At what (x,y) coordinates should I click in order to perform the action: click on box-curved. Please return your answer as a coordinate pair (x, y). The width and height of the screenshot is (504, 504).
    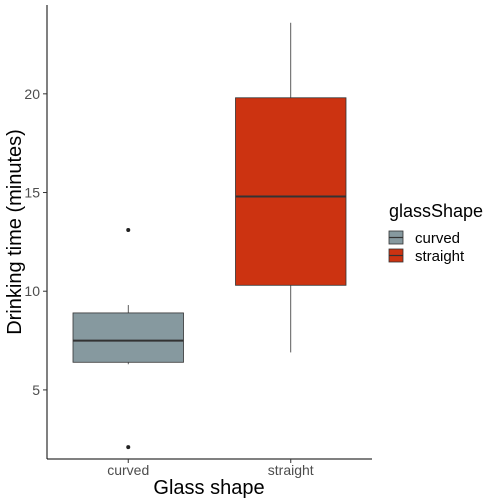
    Looking at the image, I should click on (128, 339).